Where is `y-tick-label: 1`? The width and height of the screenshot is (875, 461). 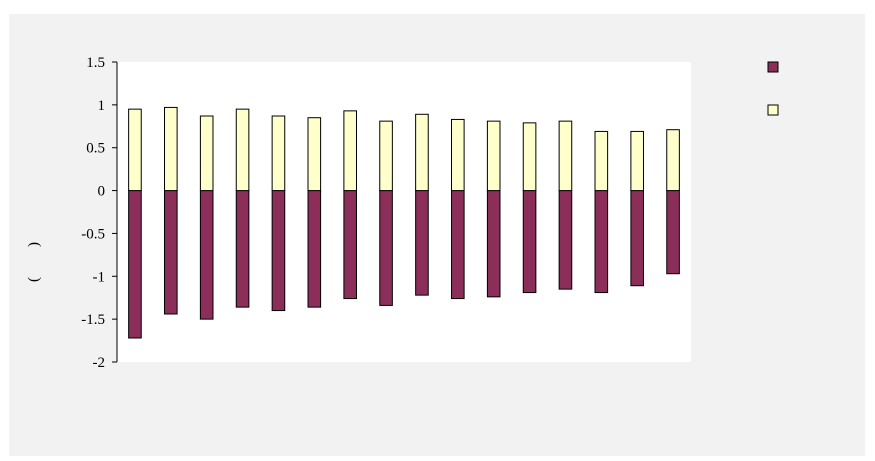 y-tick-label: 1 is located at coordinates (102, 106).